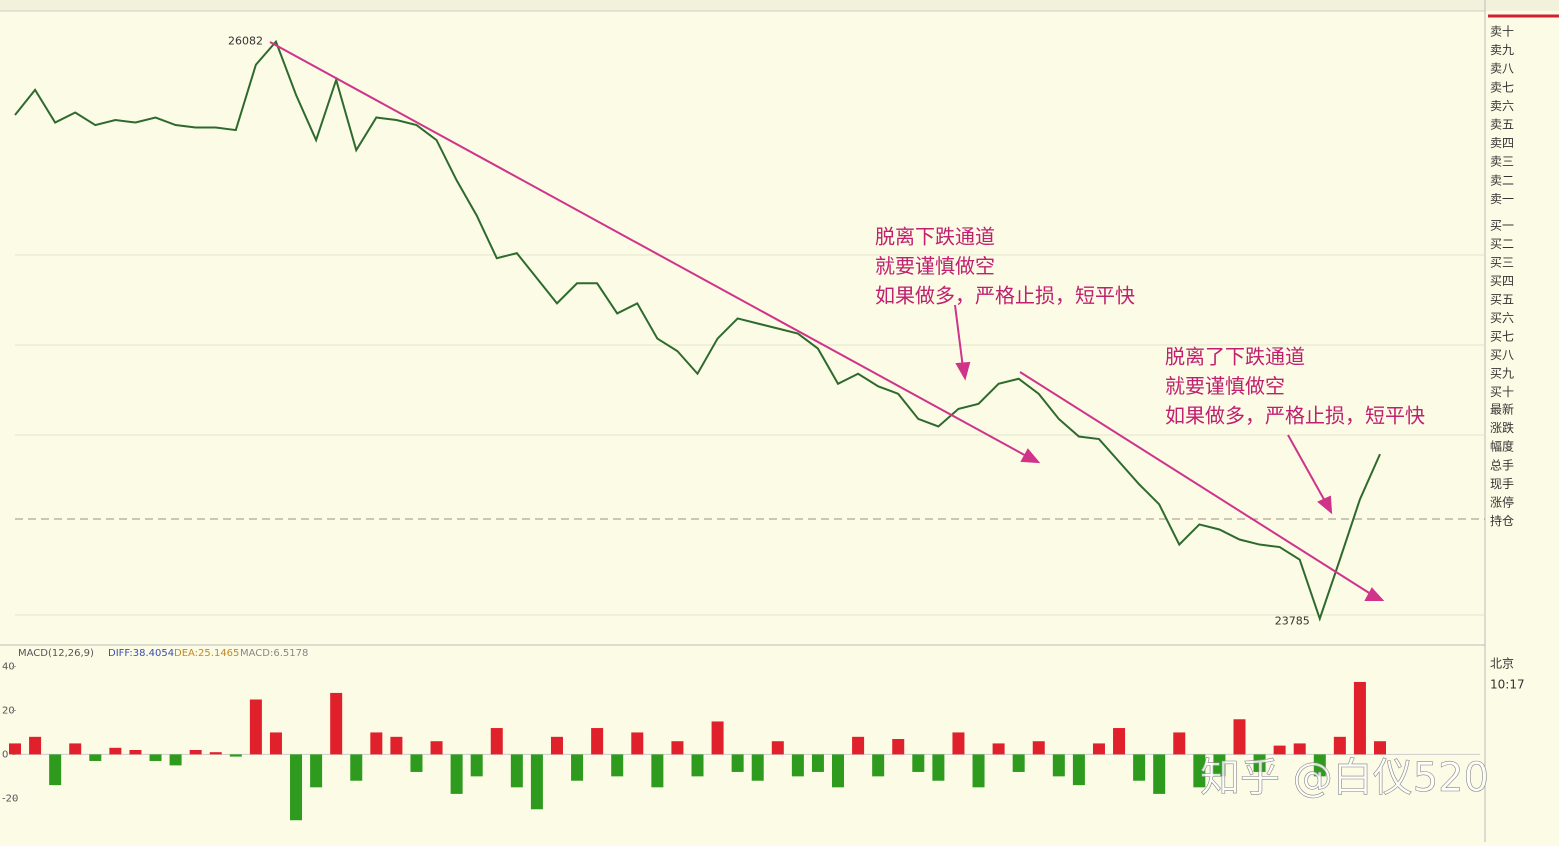 The width and height of the screenshot is (1559, 846). I want to click on side-label: 买二, so click(1502, 244).